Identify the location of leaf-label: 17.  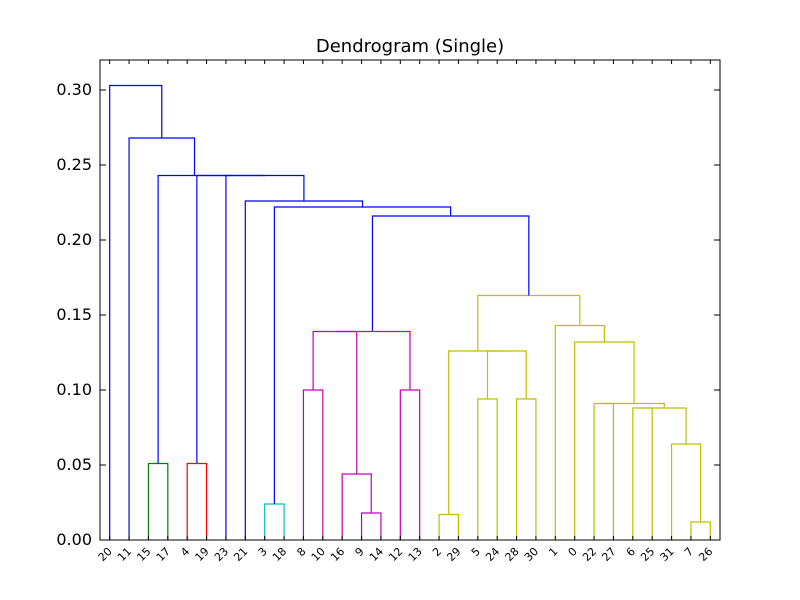
(163, 554).